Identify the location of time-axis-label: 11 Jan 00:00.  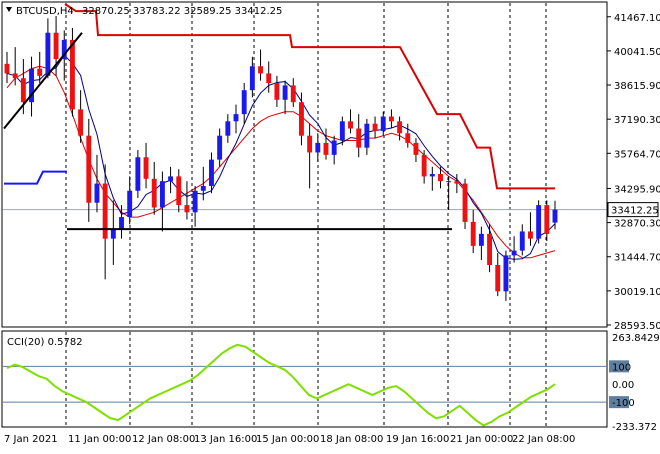
(99, 439).